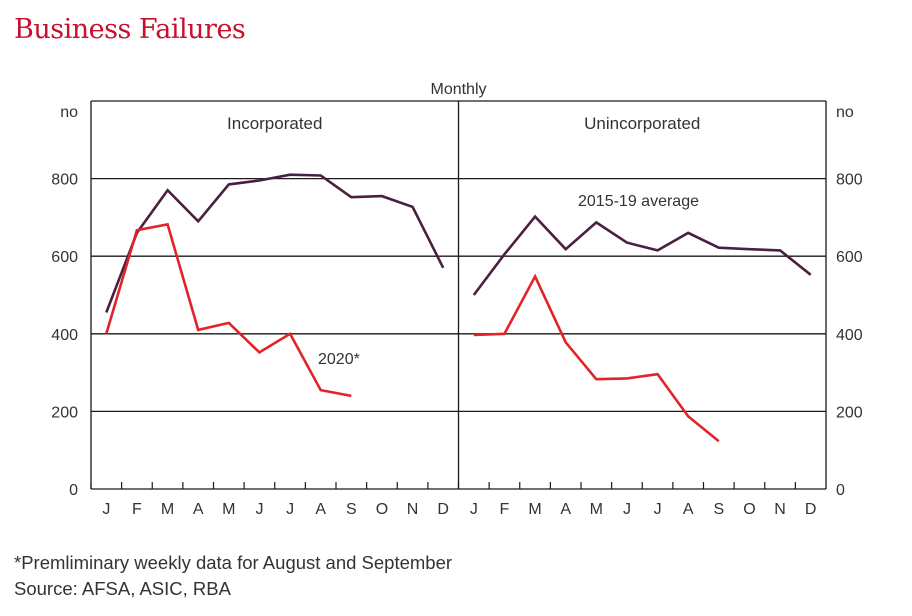  Describe the element at coordinates (130, 29) in the screenshot. I see `chart-title: Business Failures` at that location.